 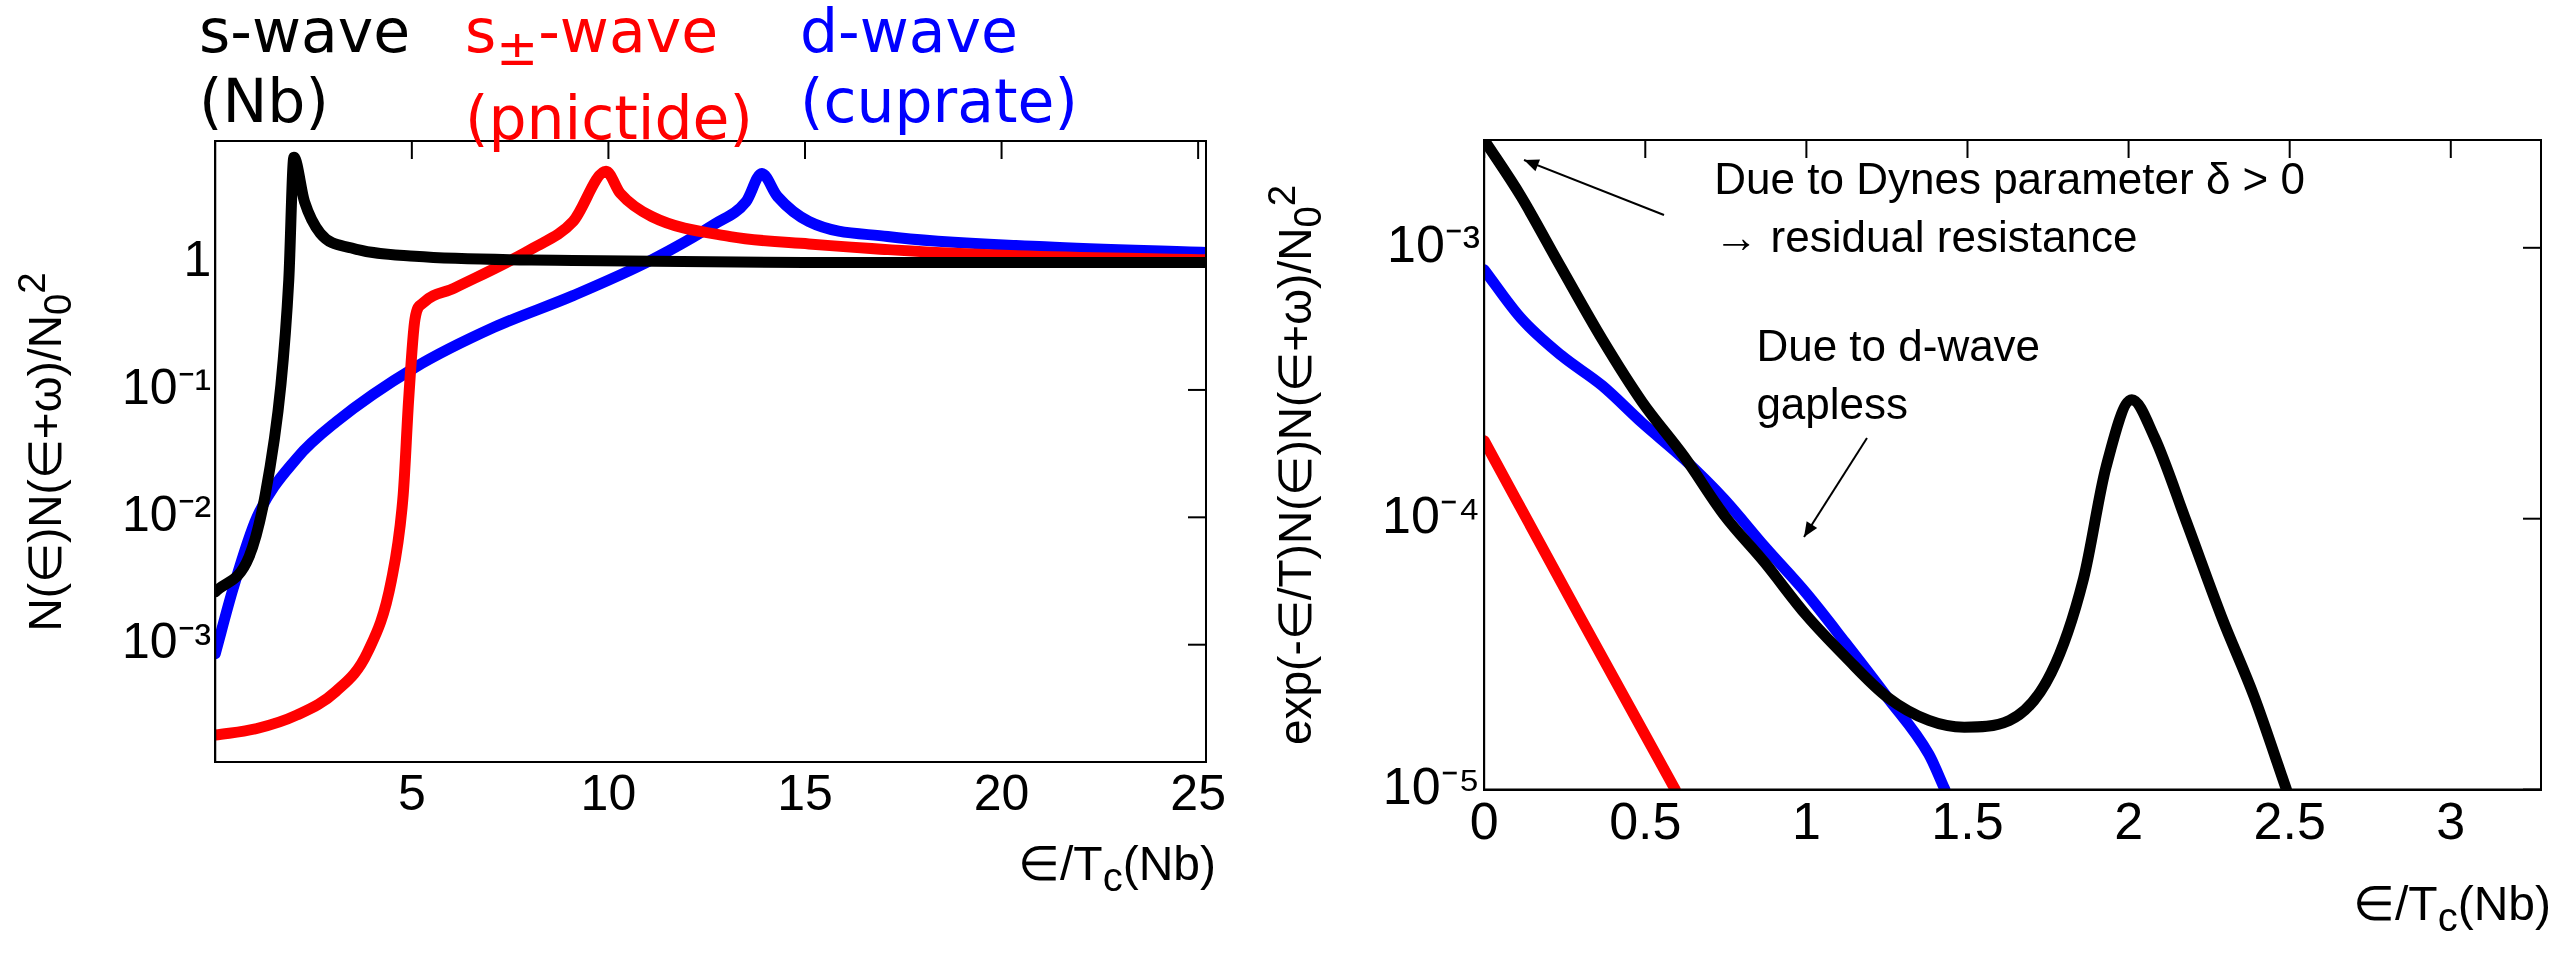 I want to click on y-tick-label: 10⁻², so click(x=167, y=514).